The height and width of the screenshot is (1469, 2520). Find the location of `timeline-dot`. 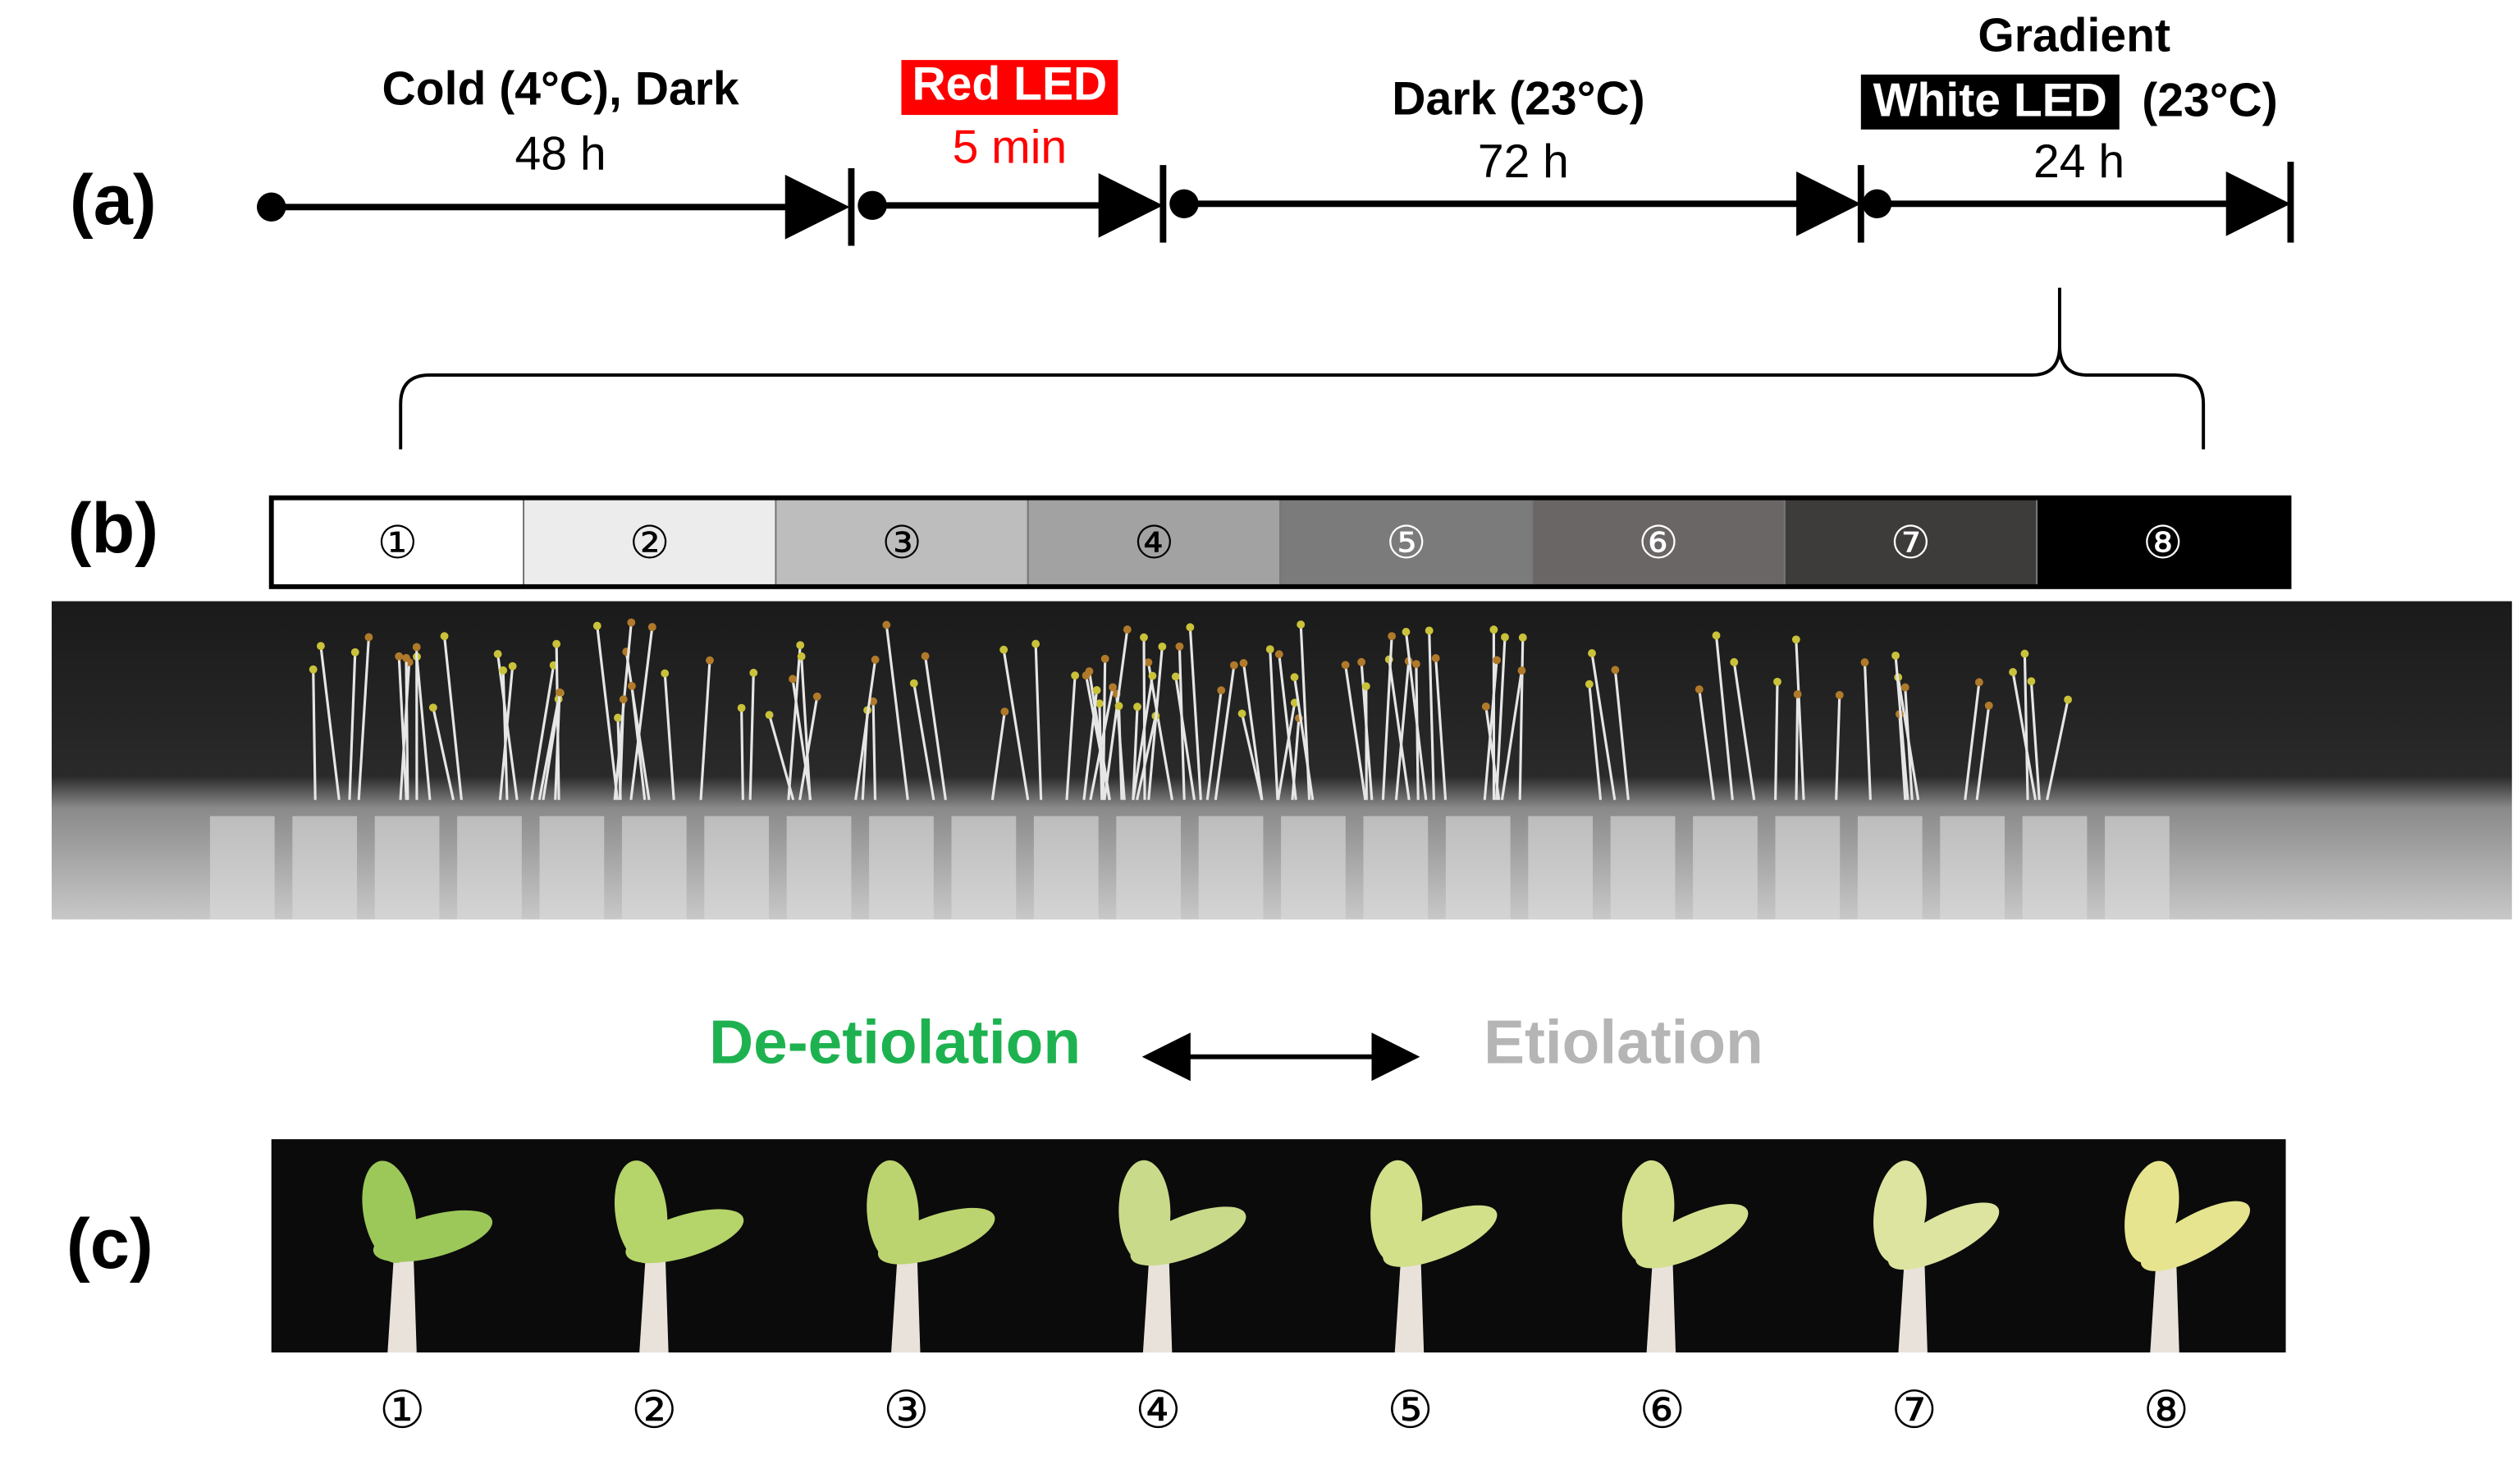

timeline-dot is located at coordinates (1184, 204).